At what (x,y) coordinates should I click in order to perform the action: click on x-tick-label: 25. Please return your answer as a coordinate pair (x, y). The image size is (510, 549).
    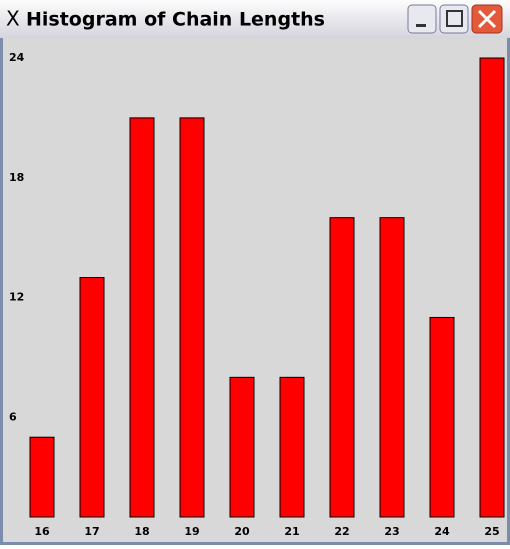
    Looking at the image, I should click on (491, 531).